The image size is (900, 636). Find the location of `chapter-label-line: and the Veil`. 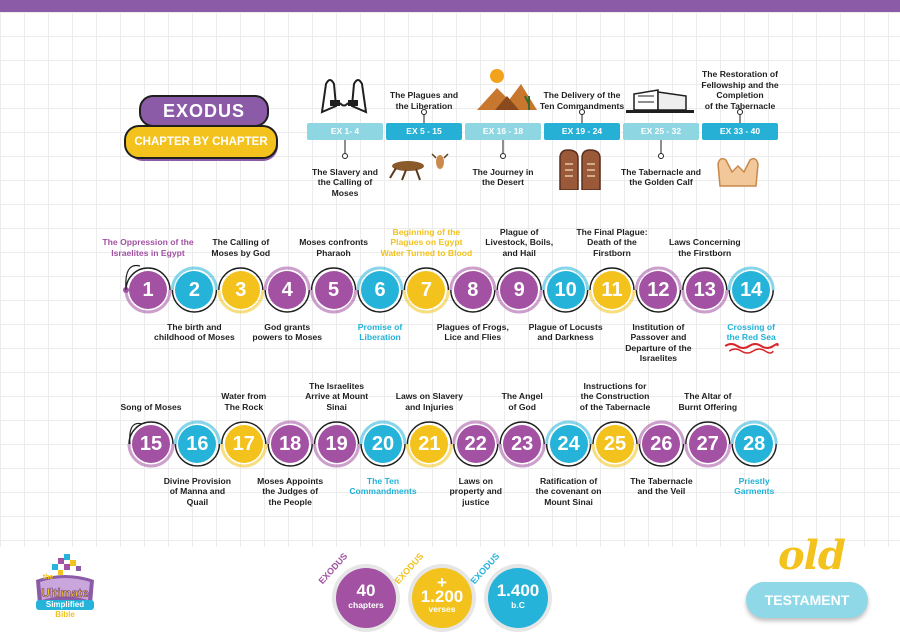

chapter-label-line: and the Veil is located at coordinates (661, 491).